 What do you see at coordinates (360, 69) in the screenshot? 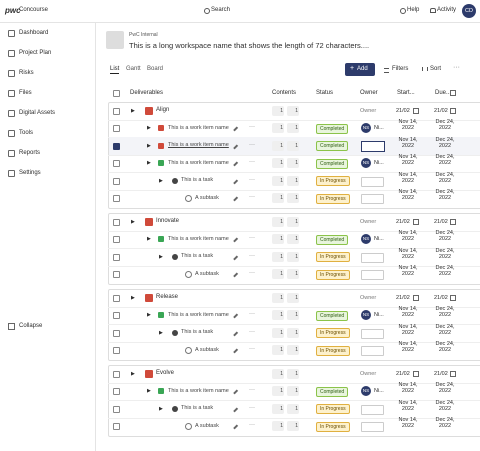
I see `add-button: Add +` at bounding box center [360, 69].